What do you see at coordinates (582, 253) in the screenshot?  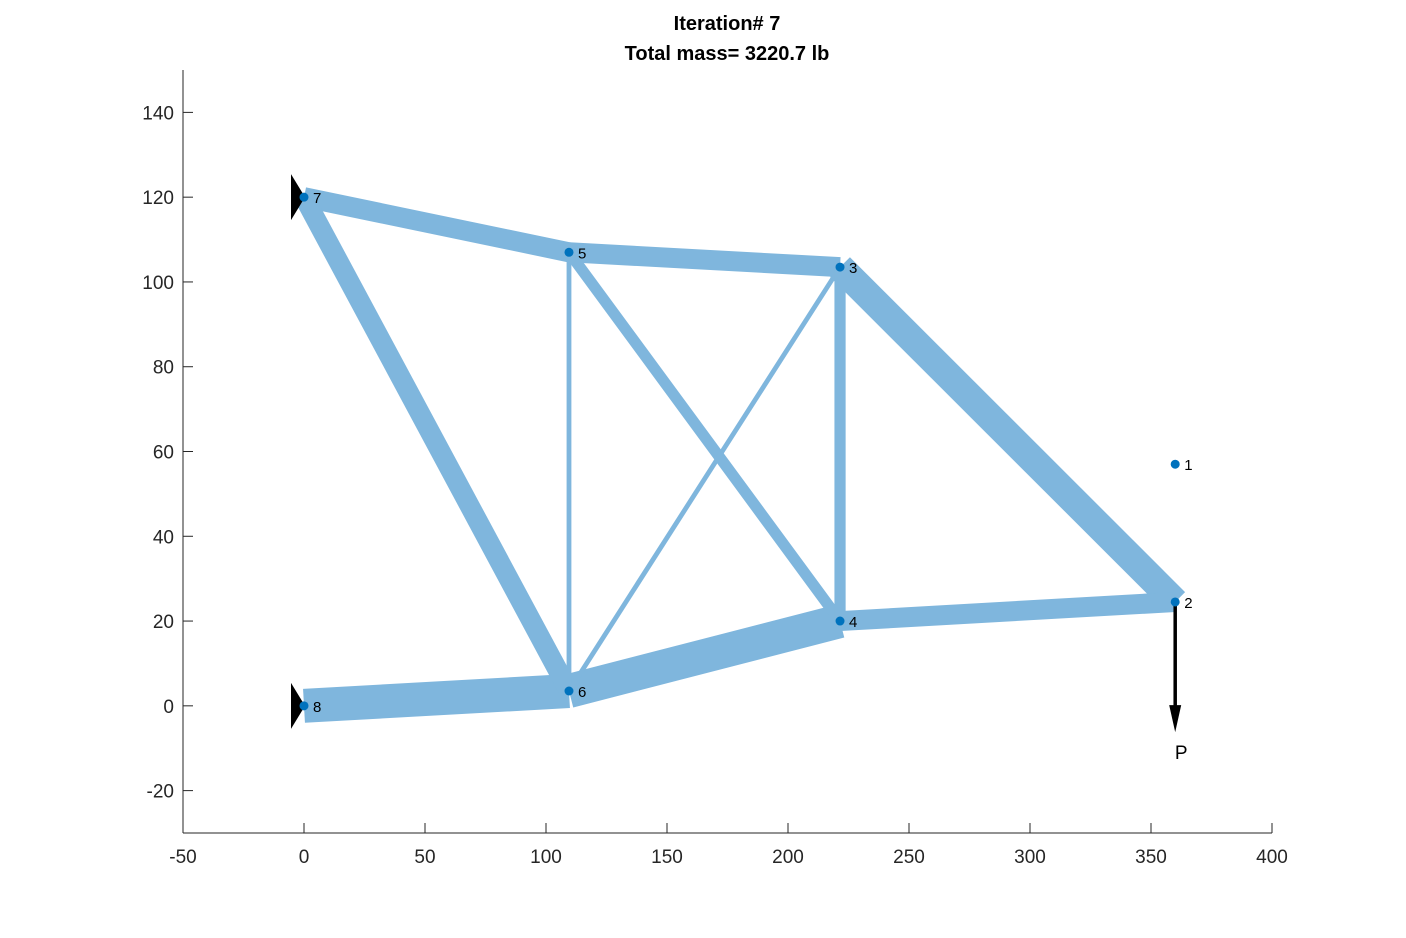 I see `node-label-5: 5` at bounding box center [582, 253].